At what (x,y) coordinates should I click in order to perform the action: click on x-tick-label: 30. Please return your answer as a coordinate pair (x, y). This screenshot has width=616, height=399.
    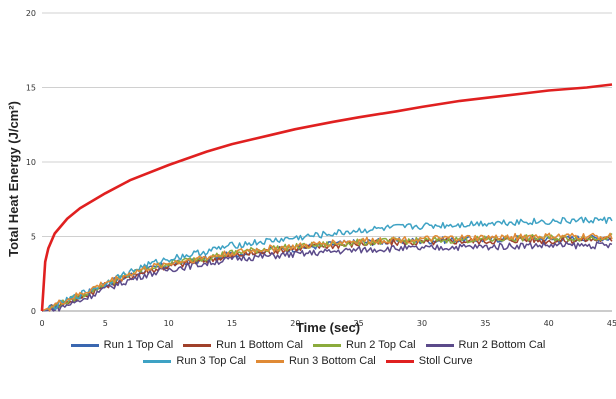
    Looking at the image, I should click on (422, 323).